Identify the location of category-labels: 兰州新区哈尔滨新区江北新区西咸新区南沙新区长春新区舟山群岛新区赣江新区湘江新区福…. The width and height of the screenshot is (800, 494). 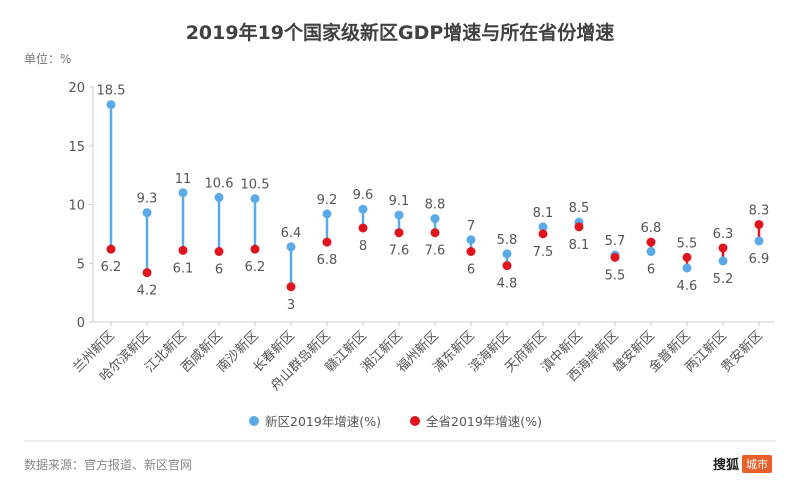
(418, 361).